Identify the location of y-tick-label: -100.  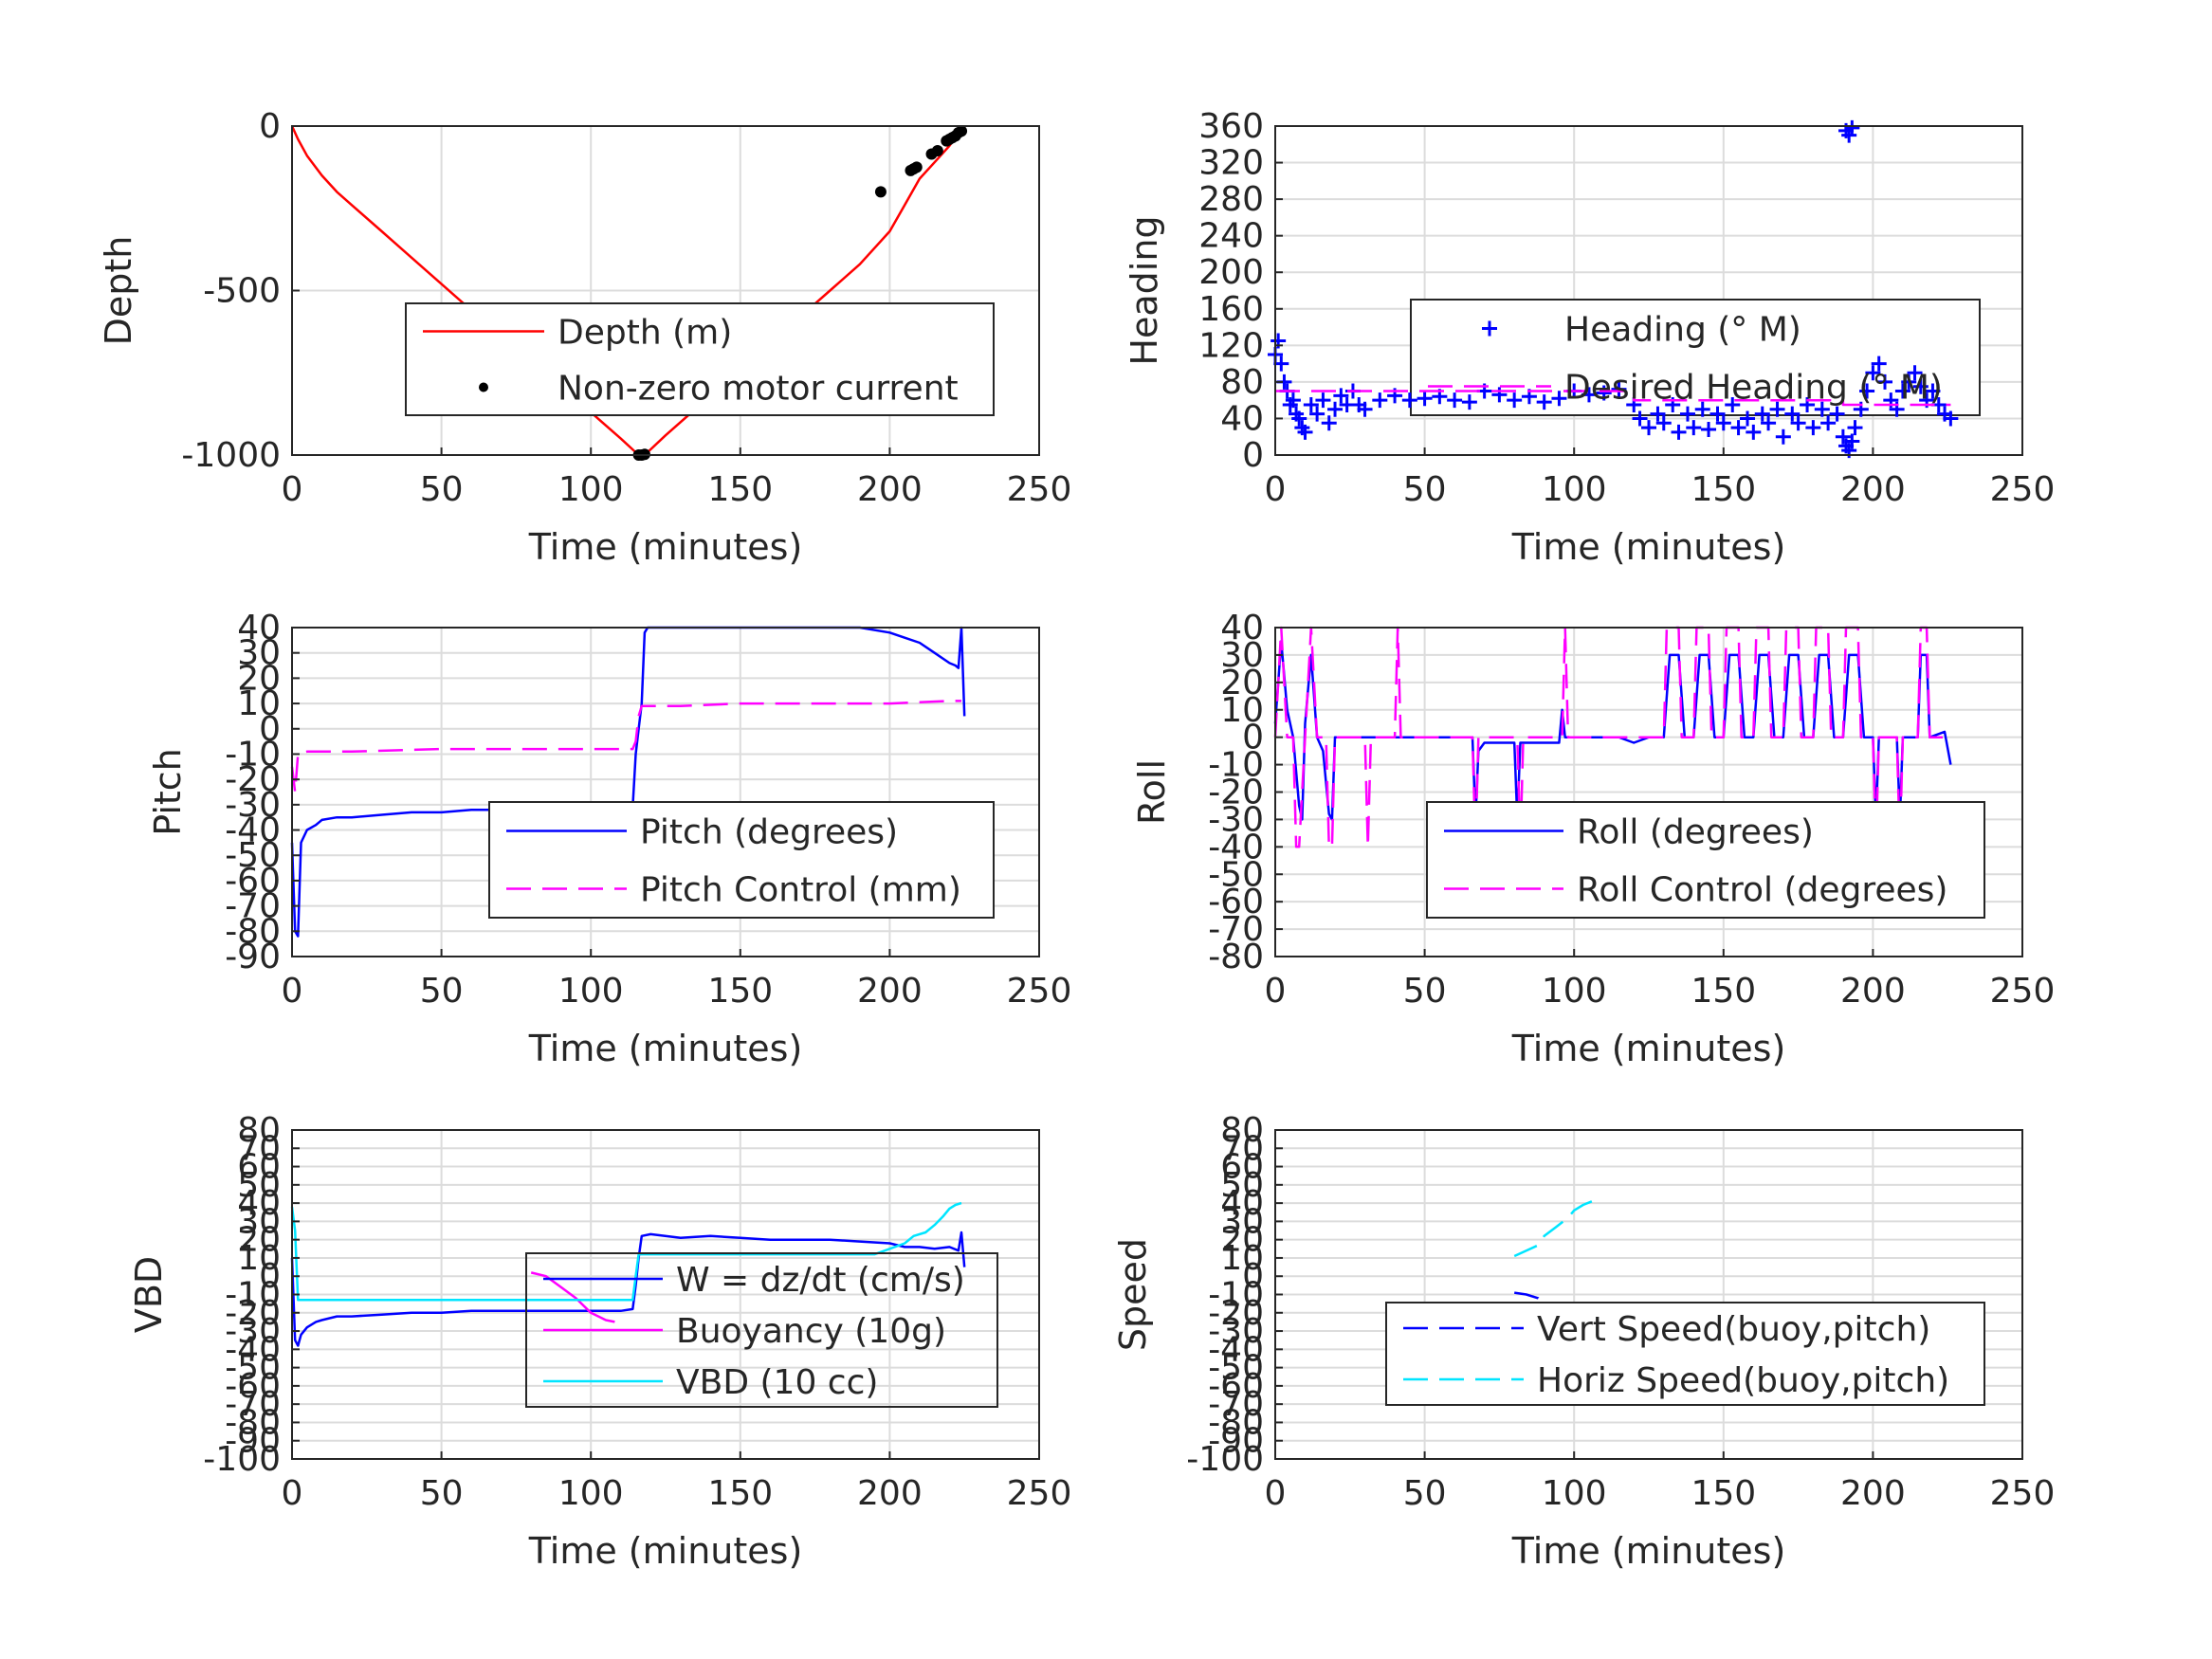
(1225, 1459).